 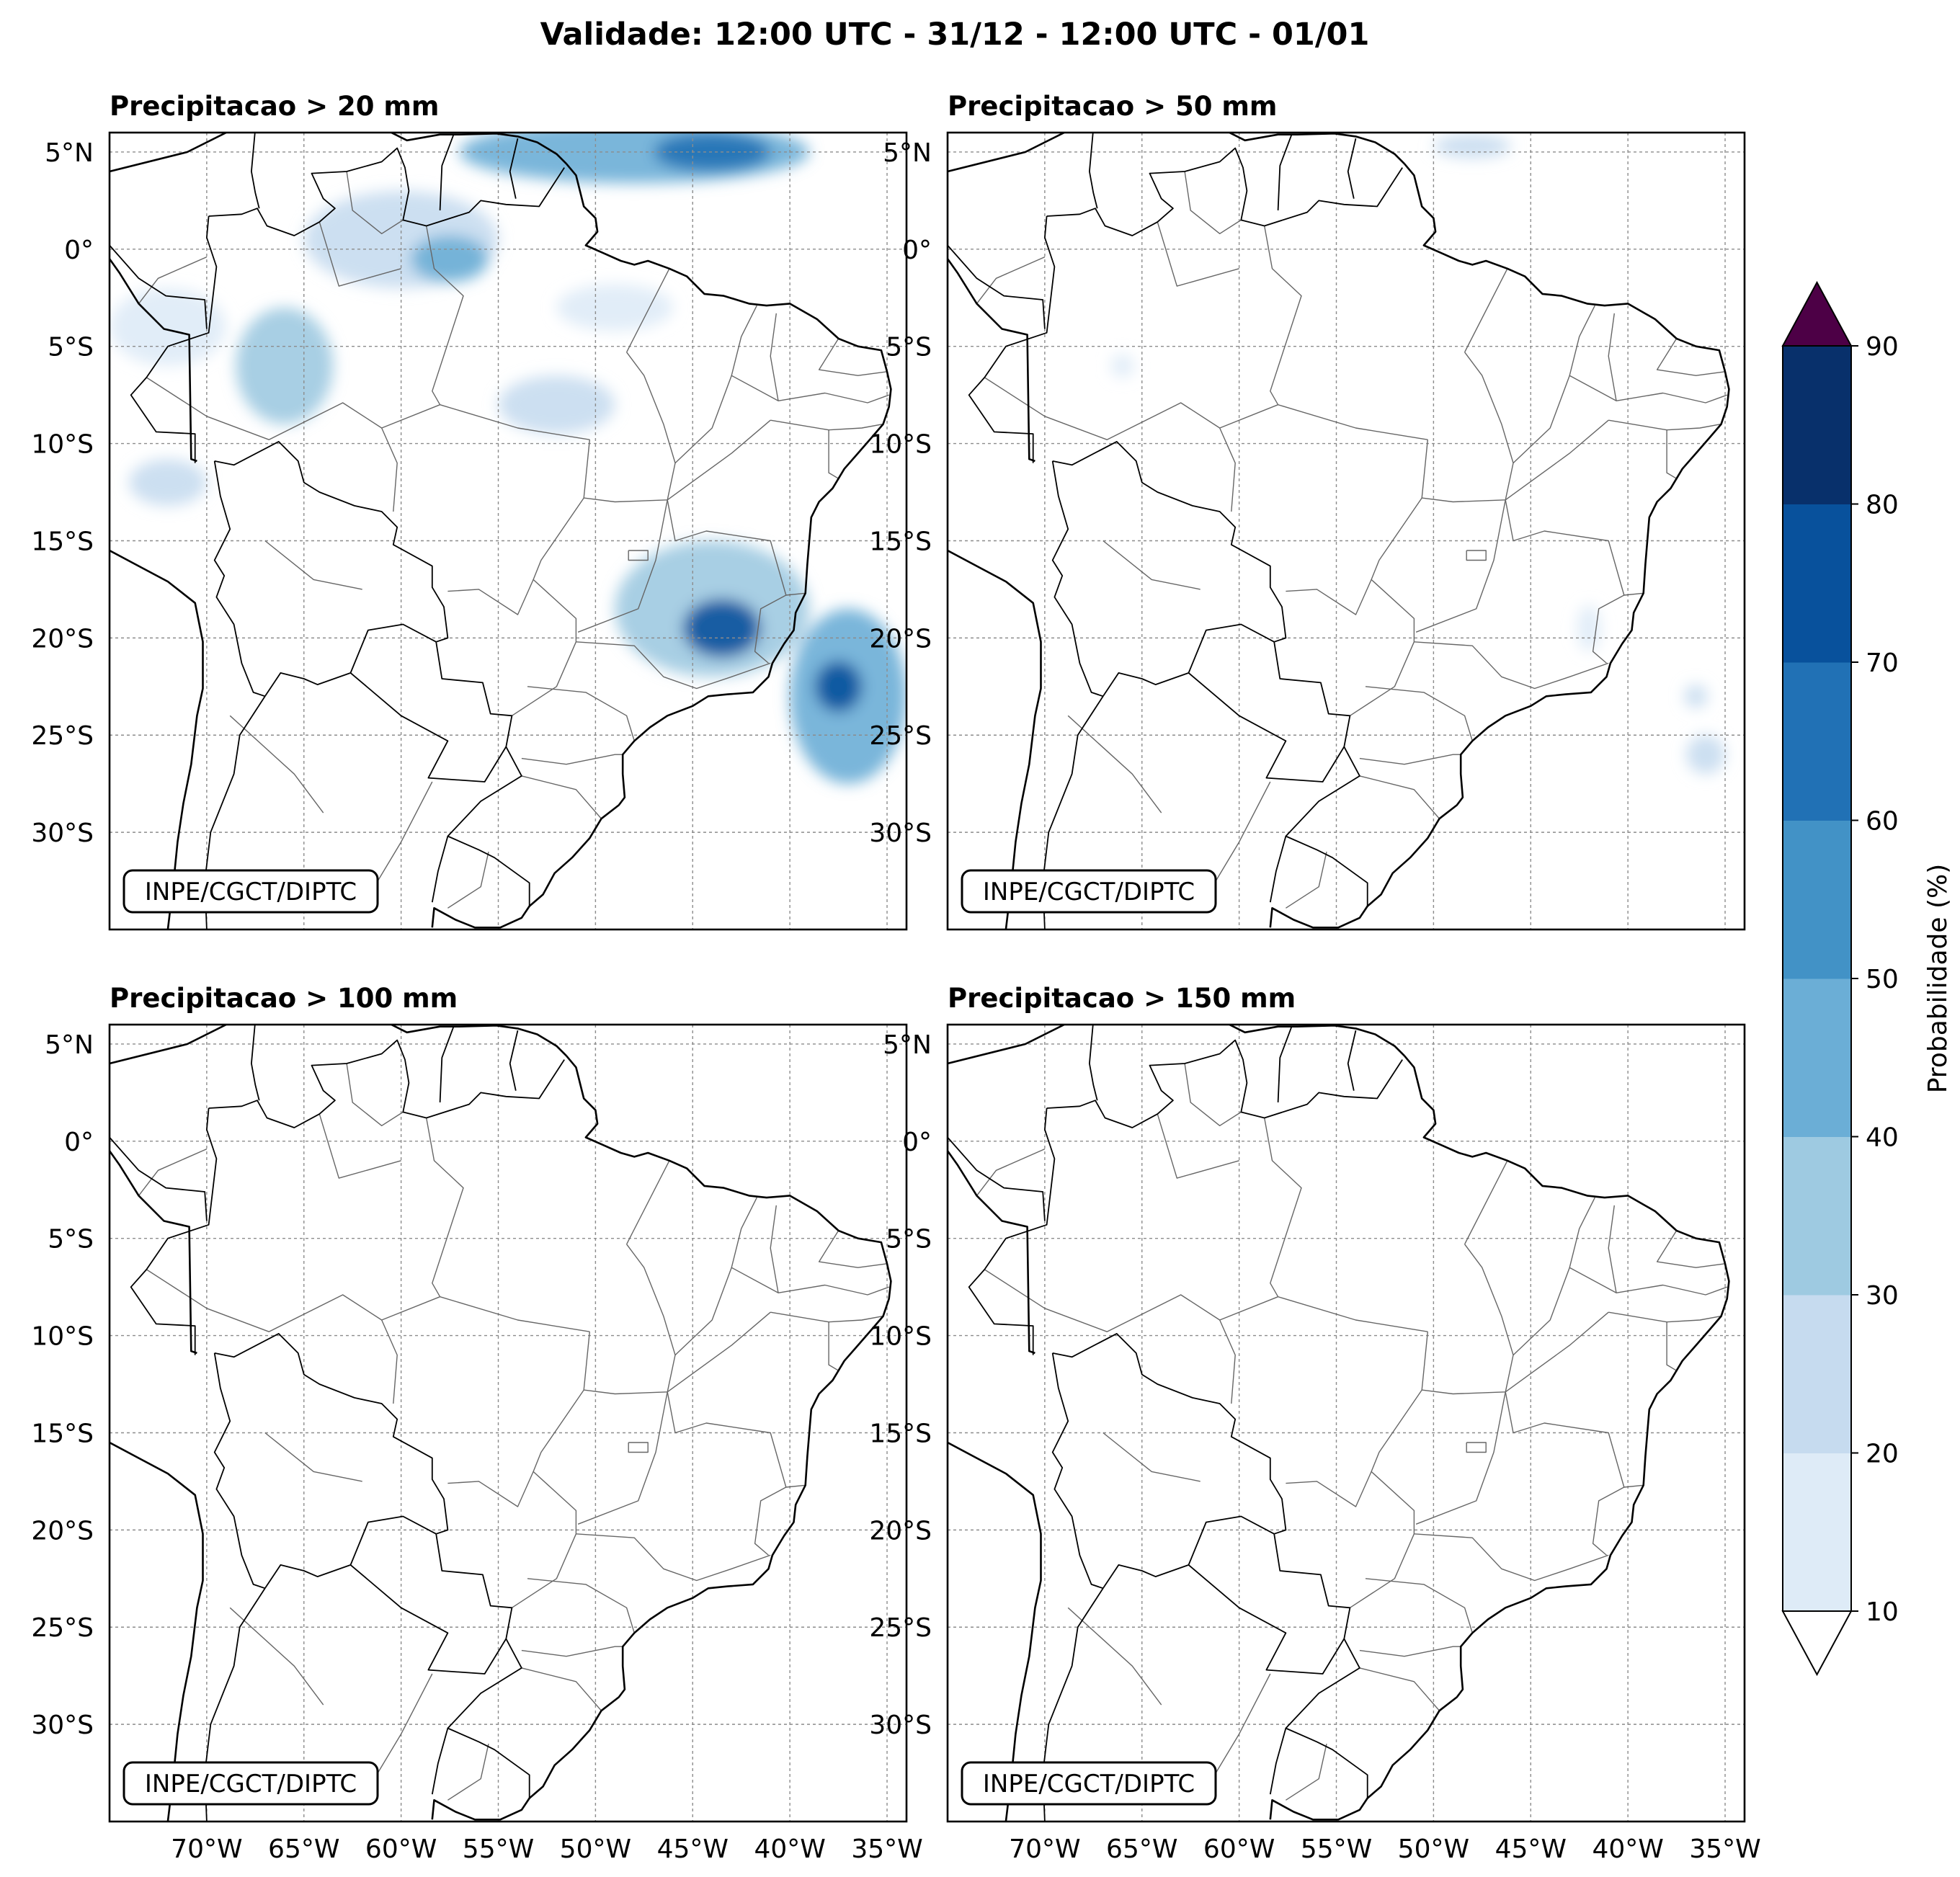 I want to click on colorbar-extend-min, so click(x=1817, y=1644).